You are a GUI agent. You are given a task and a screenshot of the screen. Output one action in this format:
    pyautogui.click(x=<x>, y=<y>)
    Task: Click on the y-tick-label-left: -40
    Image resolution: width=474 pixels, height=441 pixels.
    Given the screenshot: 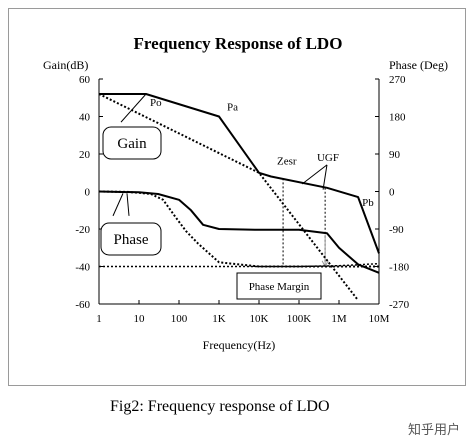 What is the action you would take?
    pyautogui.click(x=82, y=268)
    